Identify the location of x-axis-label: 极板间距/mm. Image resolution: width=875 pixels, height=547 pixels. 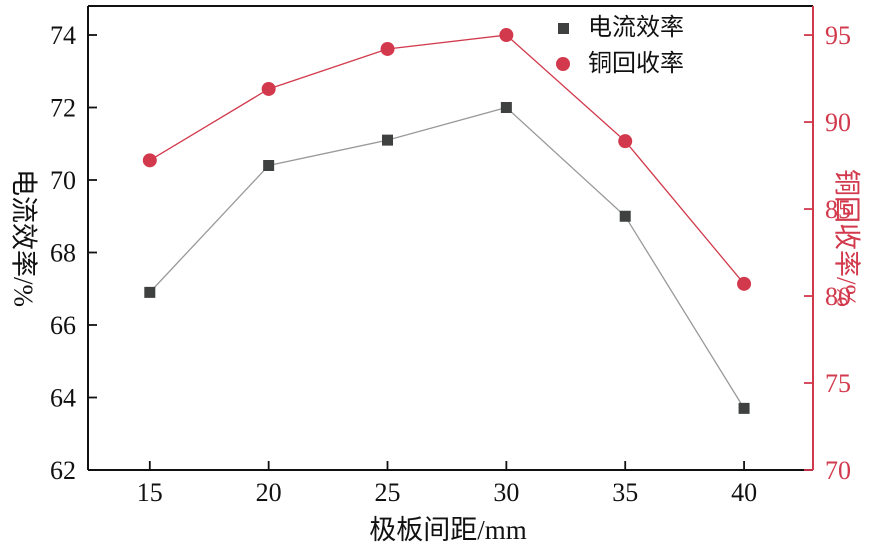
(448, 530).